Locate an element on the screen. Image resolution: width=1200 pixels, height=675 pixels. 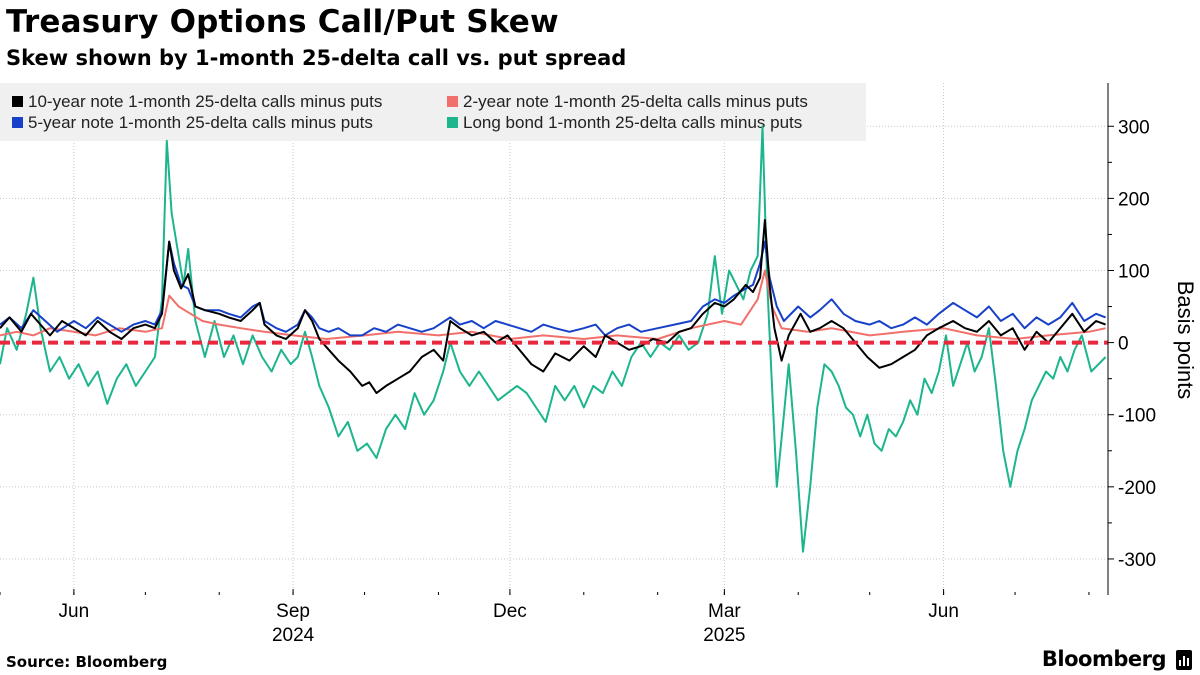
y-tick-label: -300 is located at coordinates (1137, 560).